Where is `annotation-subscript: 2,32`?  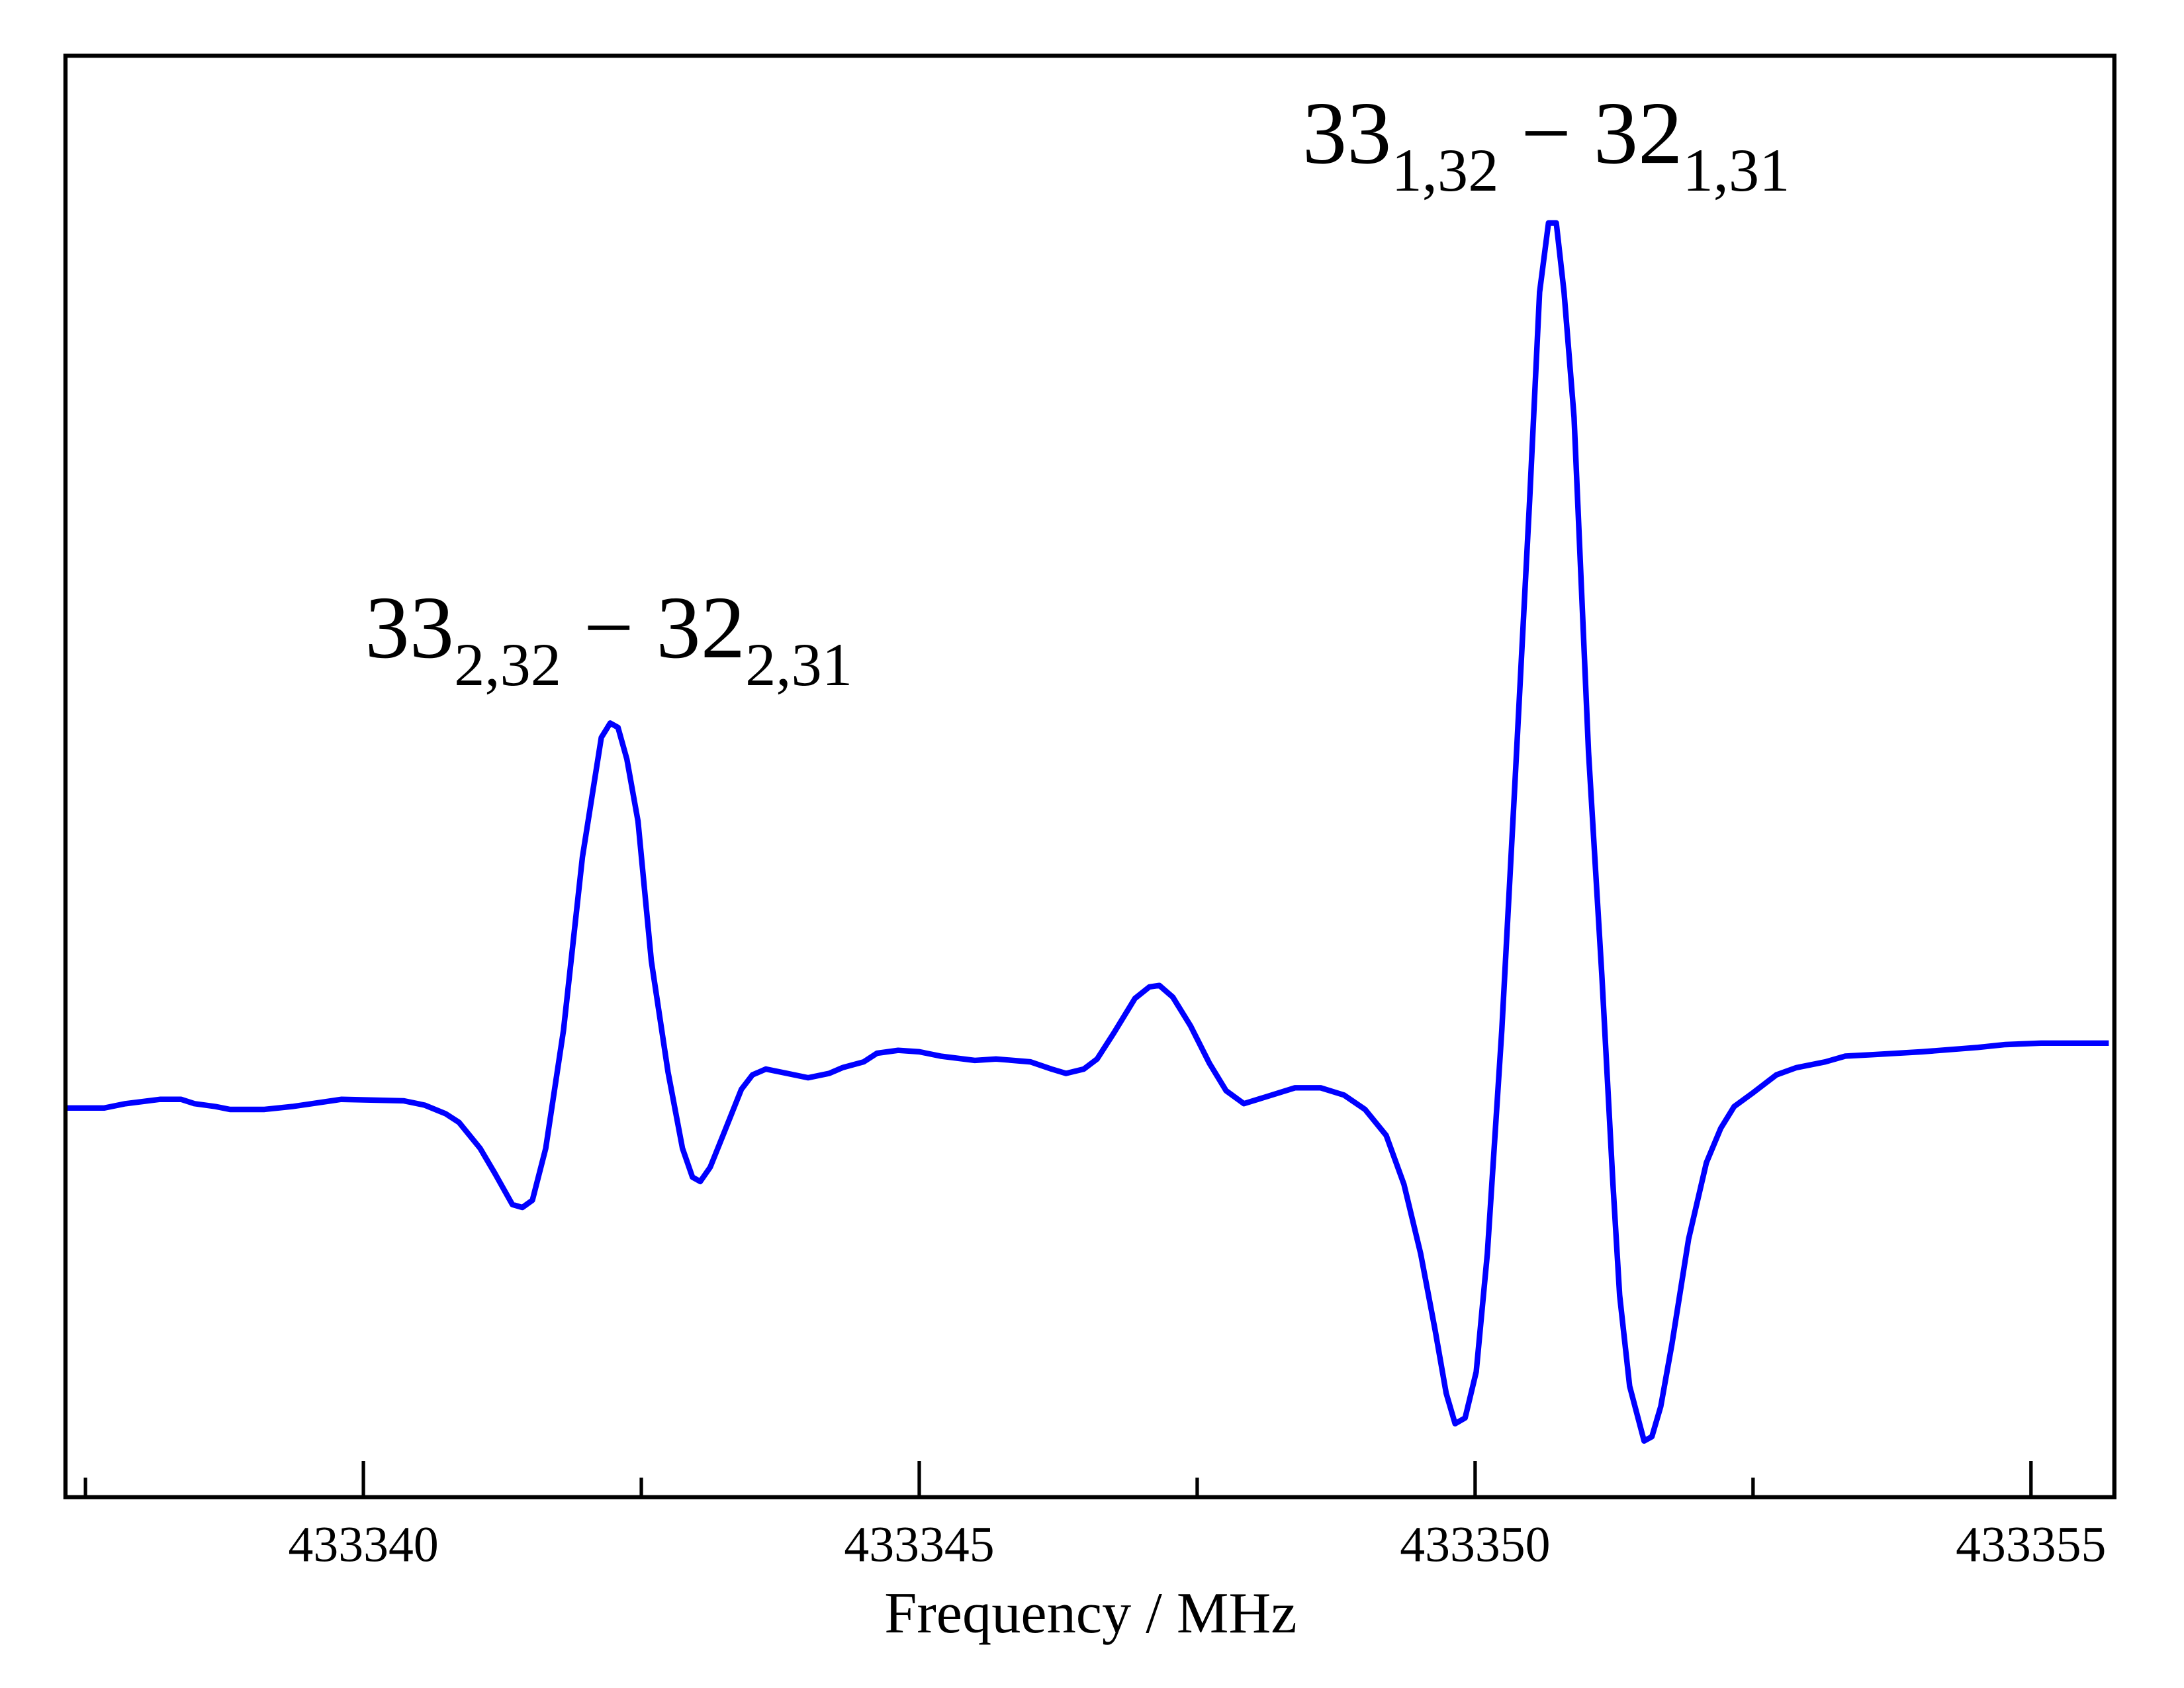 annotation-subscript: 2,32 is located at coordinates (508, 665).